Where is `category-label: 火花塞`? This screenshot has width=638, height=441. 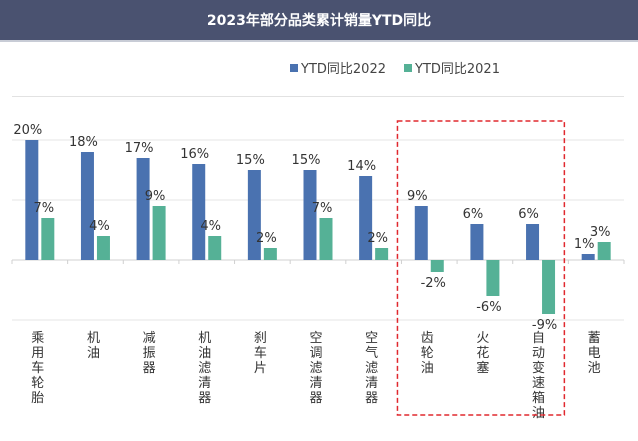
category-label: 火花塞 is located at coordinates (482, 353).